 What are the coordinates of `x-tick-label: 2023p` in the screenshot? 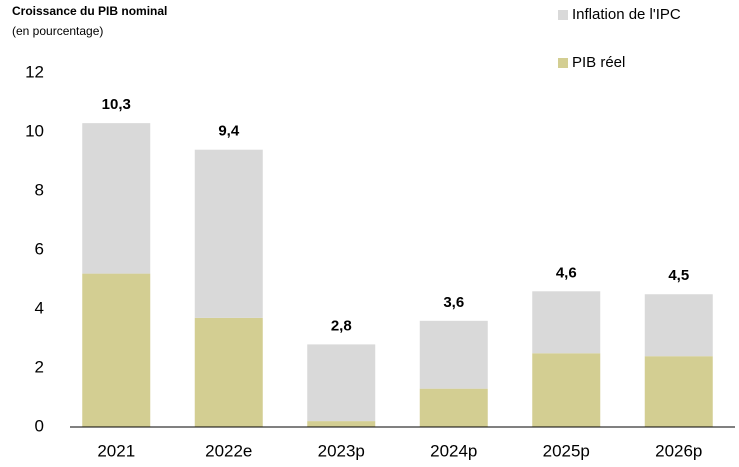 It's located at (341, 450).